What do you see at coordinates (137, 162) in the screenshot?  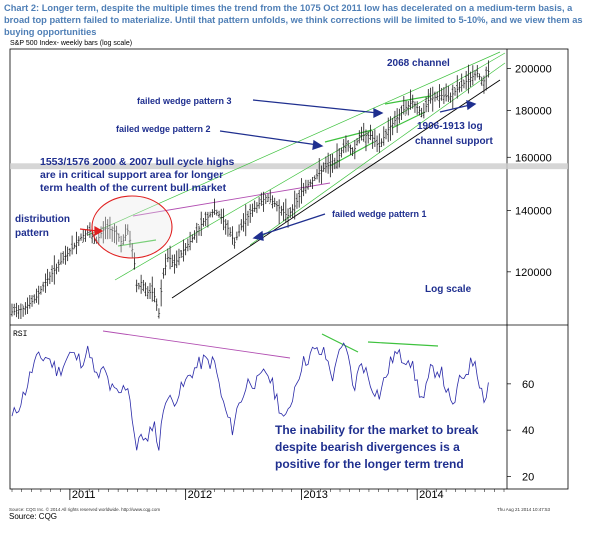 I see `label-bull-highs-1: 1553/1576 2000 & 2007 bull cycle highs` at bounding box center [137, 162].